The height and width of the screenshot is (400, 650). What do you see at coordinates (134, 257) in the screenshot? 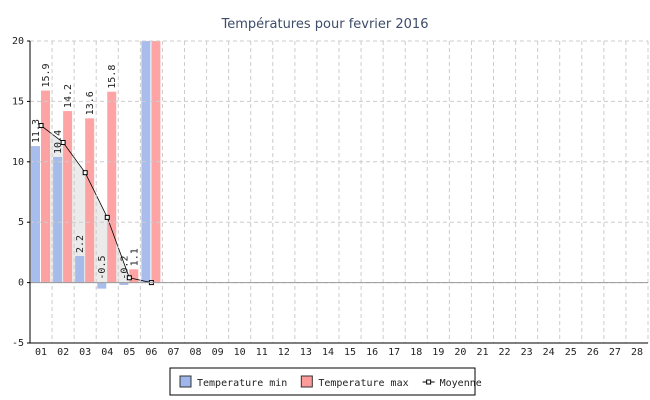
I see `data-label: 1.1` at bounding box center [134, 257].